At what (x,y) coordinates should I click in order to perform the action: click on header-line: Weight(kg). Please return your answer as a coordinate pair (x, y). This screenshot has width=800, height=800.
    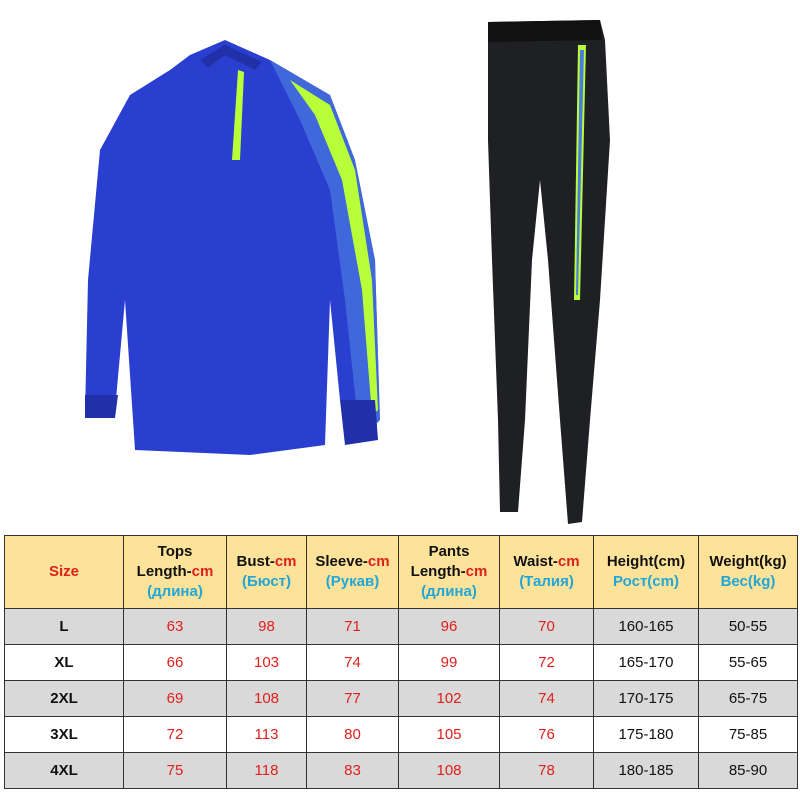
    Looking at the image, I should click on (748, 562).